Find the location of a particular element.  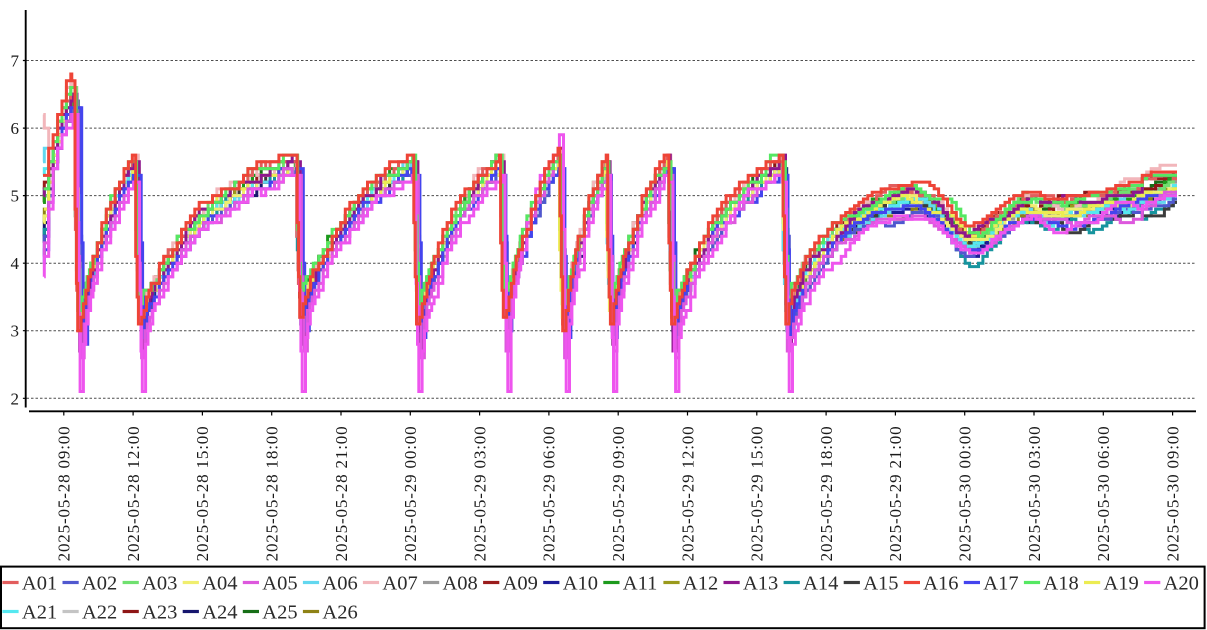

svg-text: A25 is located at coordinates (279, 612).